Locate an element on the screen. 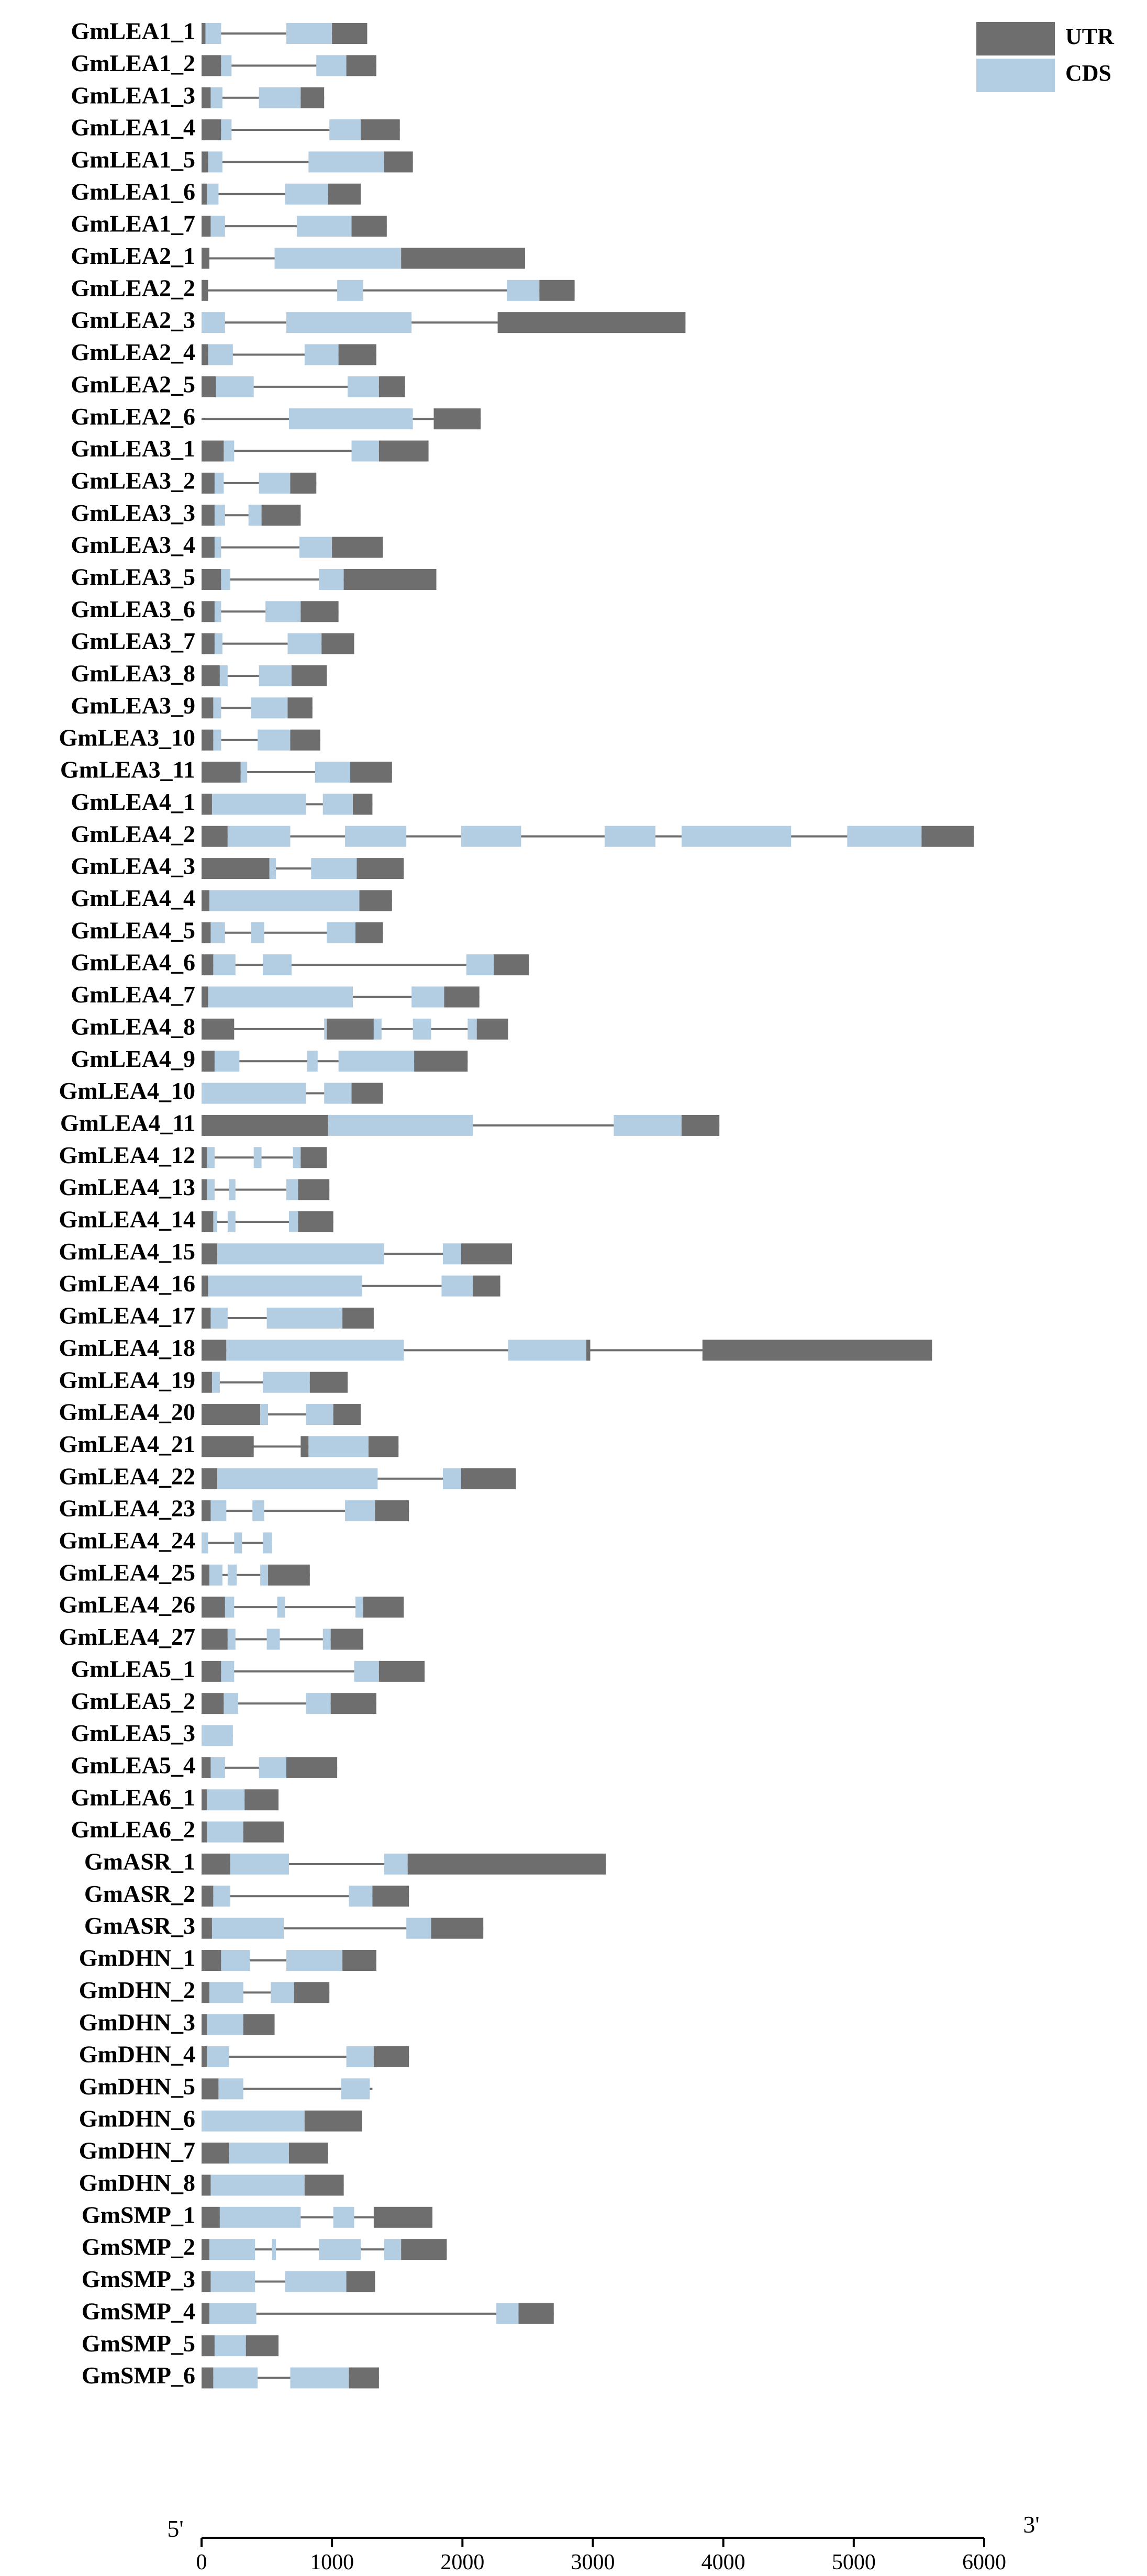 The image size is (1147, 2576). gene-name: GmLEA3_7 is located at coordinates (133, 641).